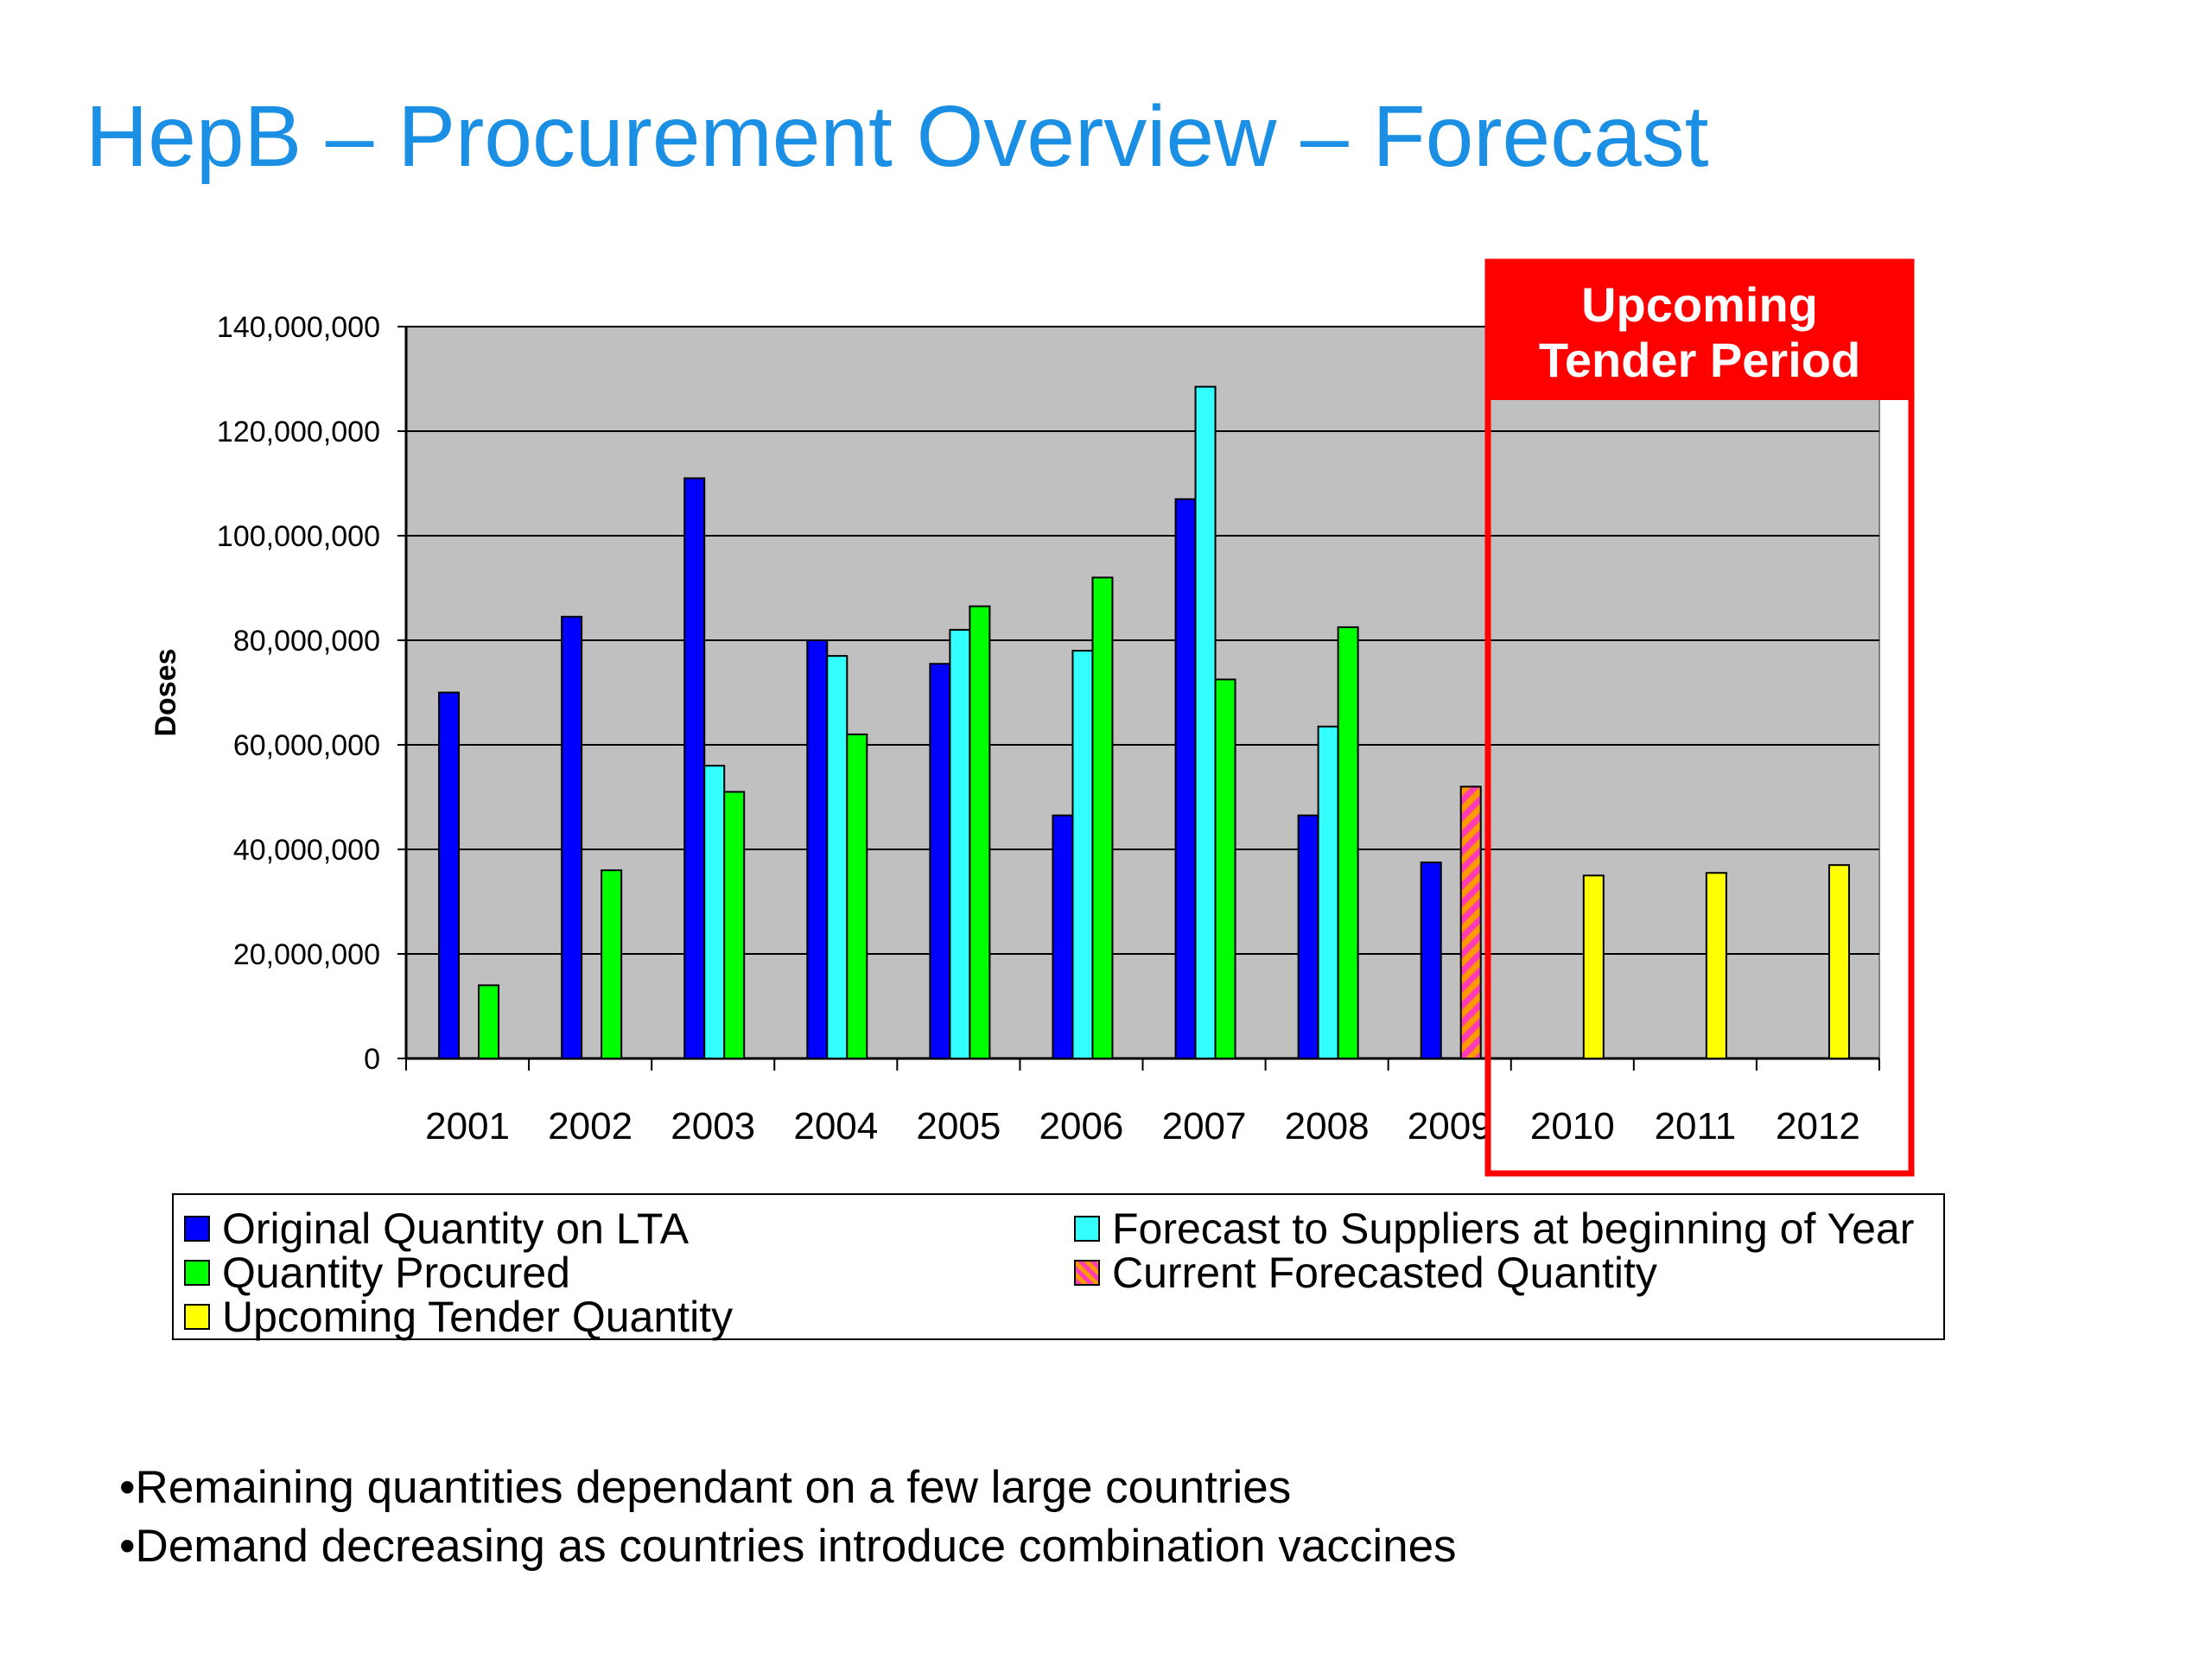 This screenshot has width=2212, height=1659. Describe the element at coordinates (165, 692) in the screenshot. I see `y-axis-title: Doses` at that location.